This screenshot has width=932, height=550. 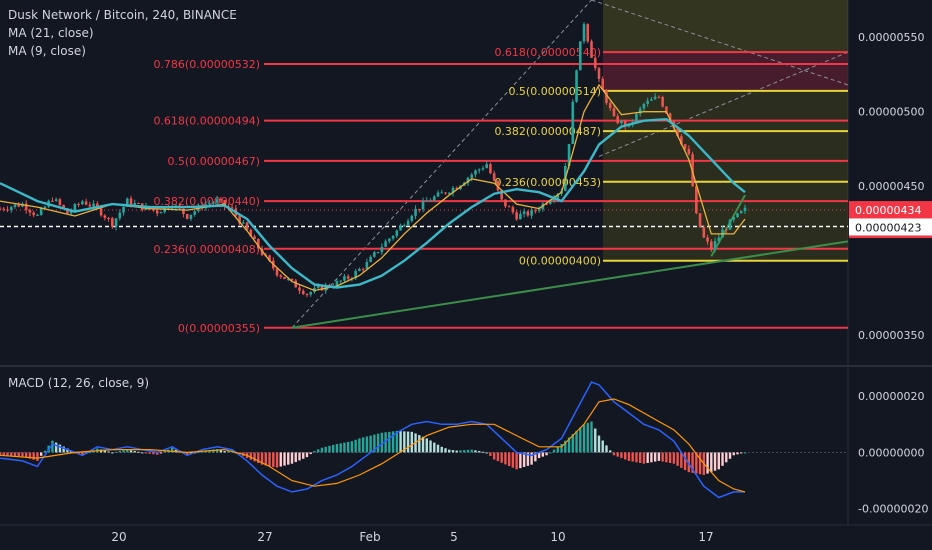 What do you see at coordinates (47, 51) in the screenshot?
I see `ma9-legend: MA (9, close)` at bounding box center [47, 51].